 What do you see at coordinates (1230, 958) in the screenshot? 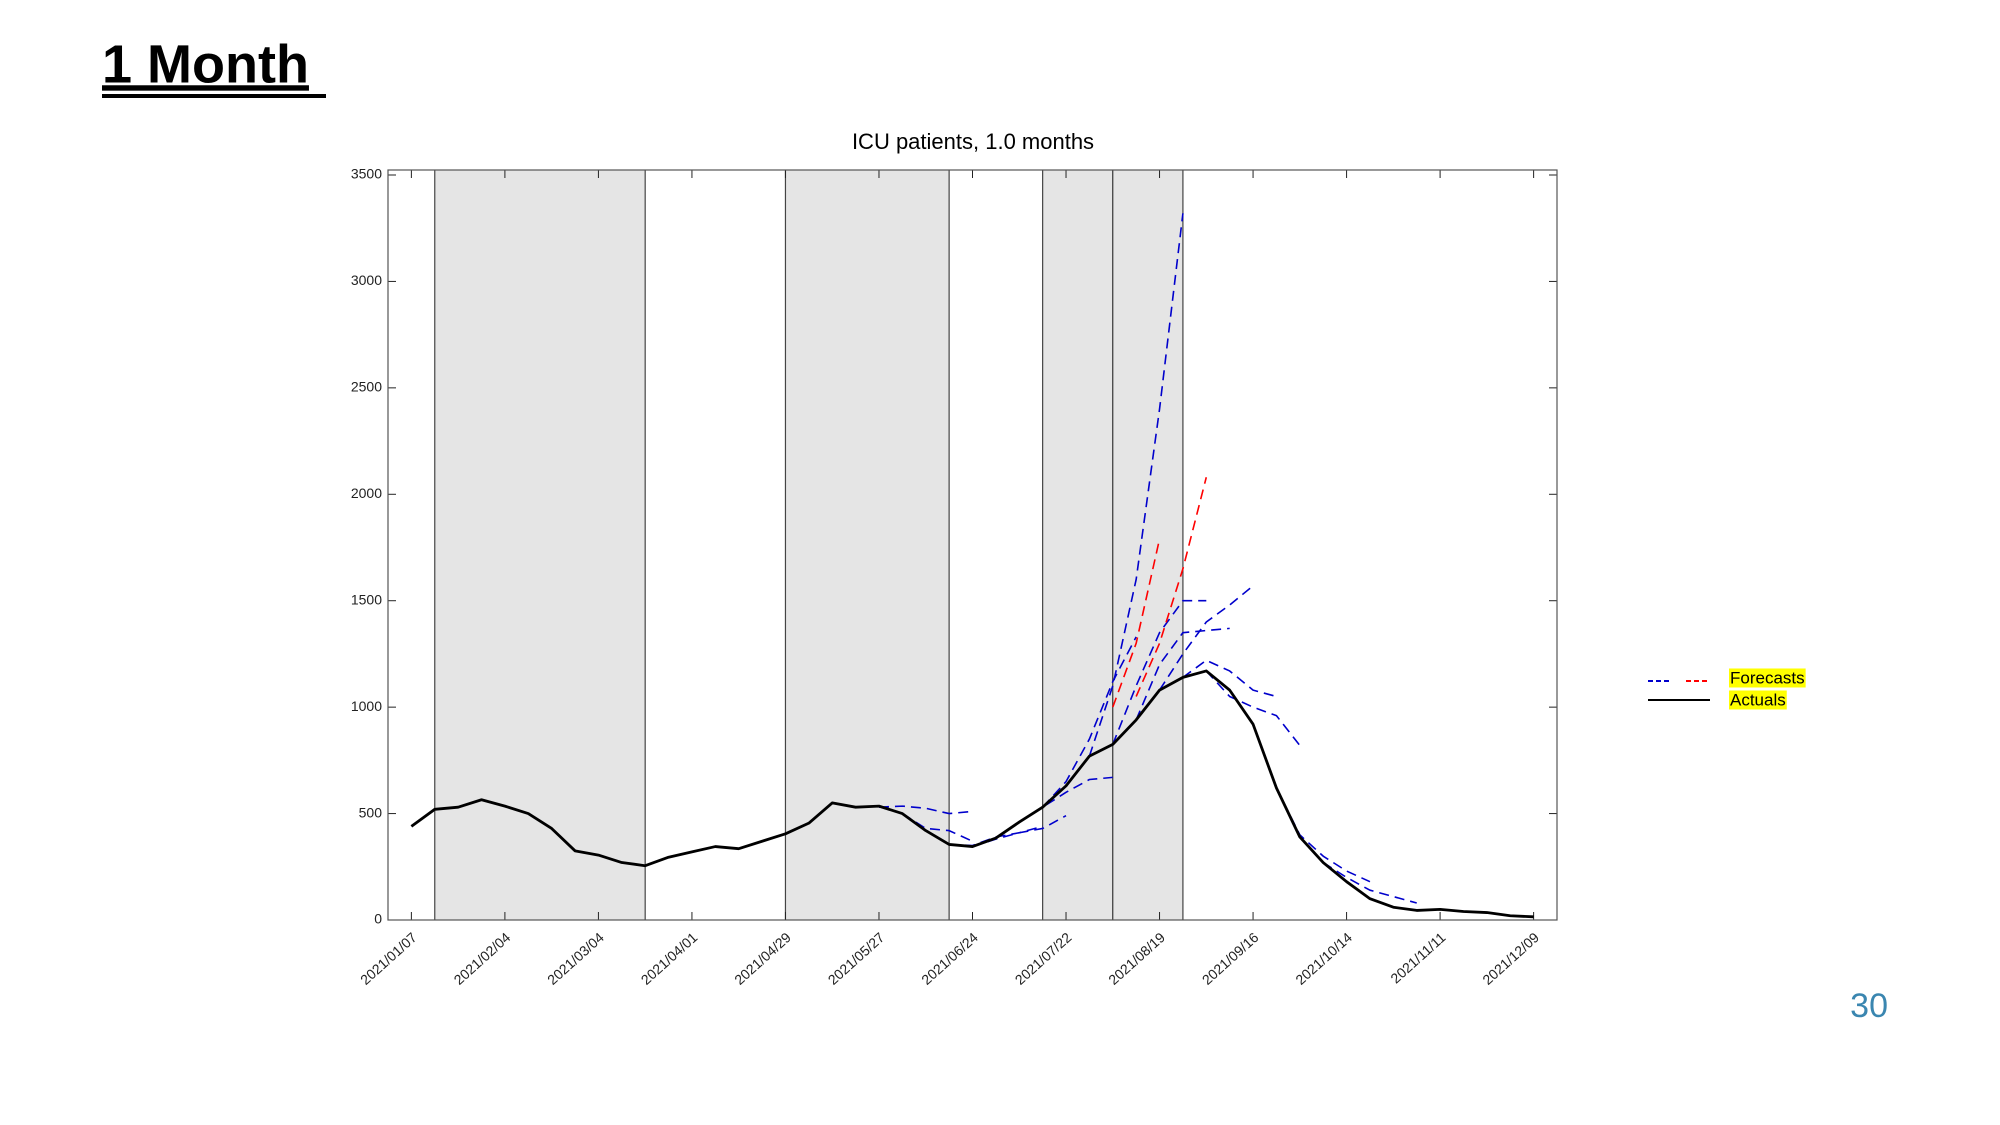
I see `x-tick-label: 2021/09/16` at bounding box center [1230, 958].